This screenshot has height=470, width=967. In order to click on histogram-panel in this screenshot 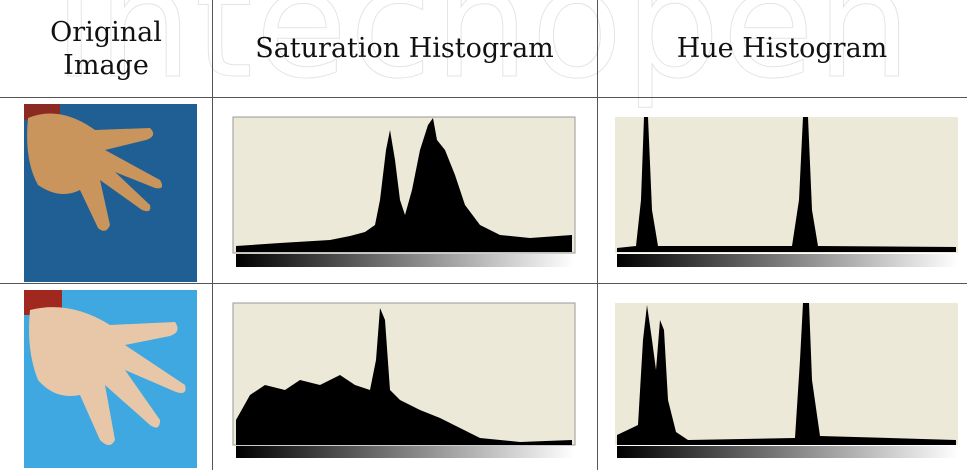, I will do `click(786, 185)`.